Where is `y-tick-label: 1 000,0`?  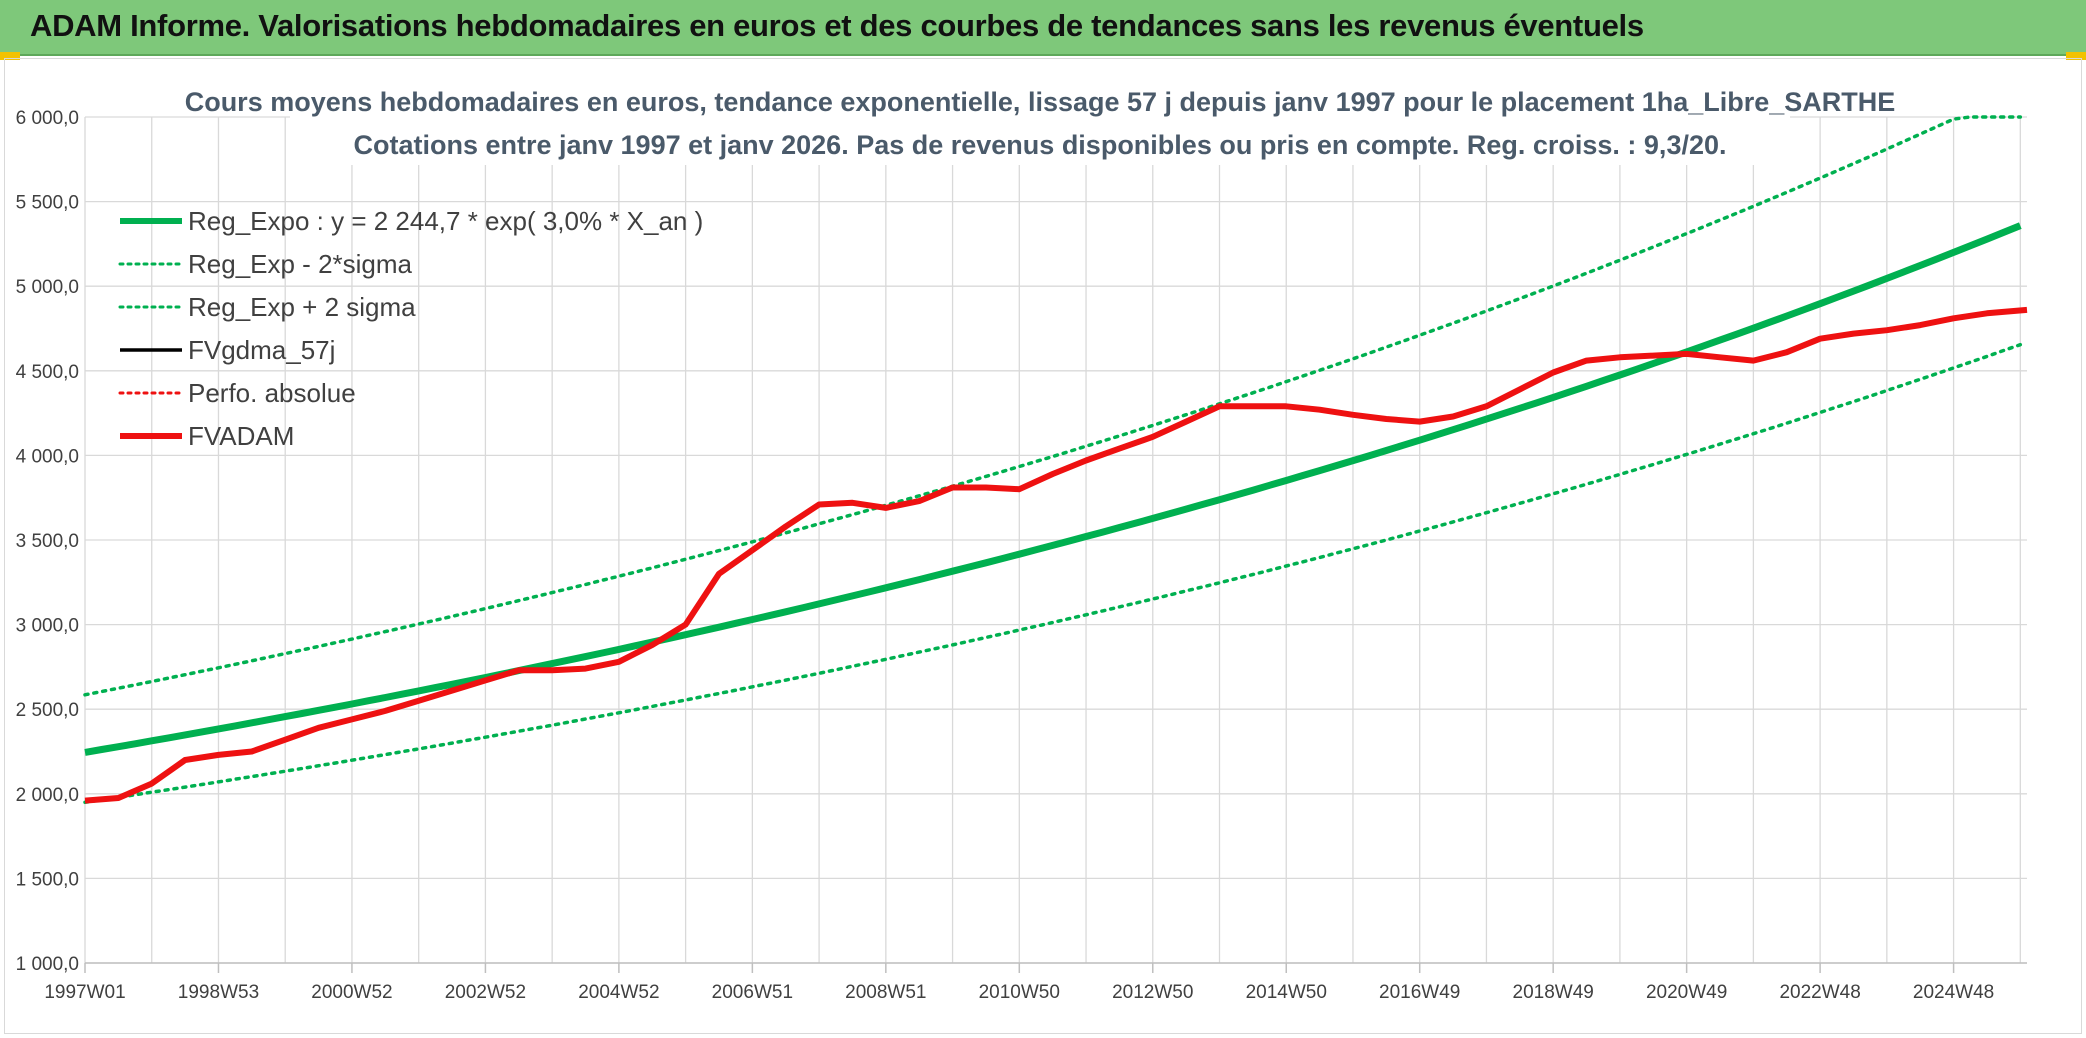
y-tick-label: 1 000,0 is located at coordinates (47, 964).